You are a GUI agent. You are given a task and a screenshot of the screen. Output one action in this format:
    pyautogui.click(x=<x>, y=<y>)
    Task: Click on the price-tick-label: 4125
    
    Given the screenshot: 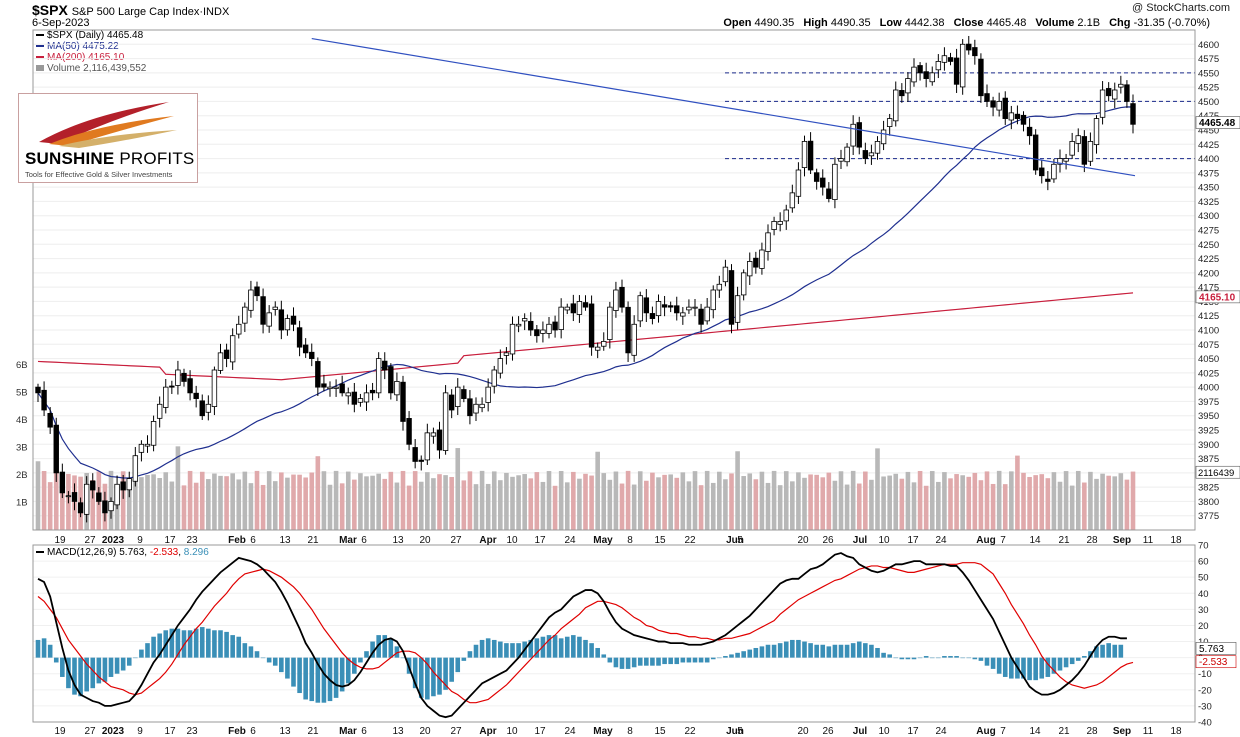 What is the action you would take?
    pyautogui.click(x=1208, y=316)
    